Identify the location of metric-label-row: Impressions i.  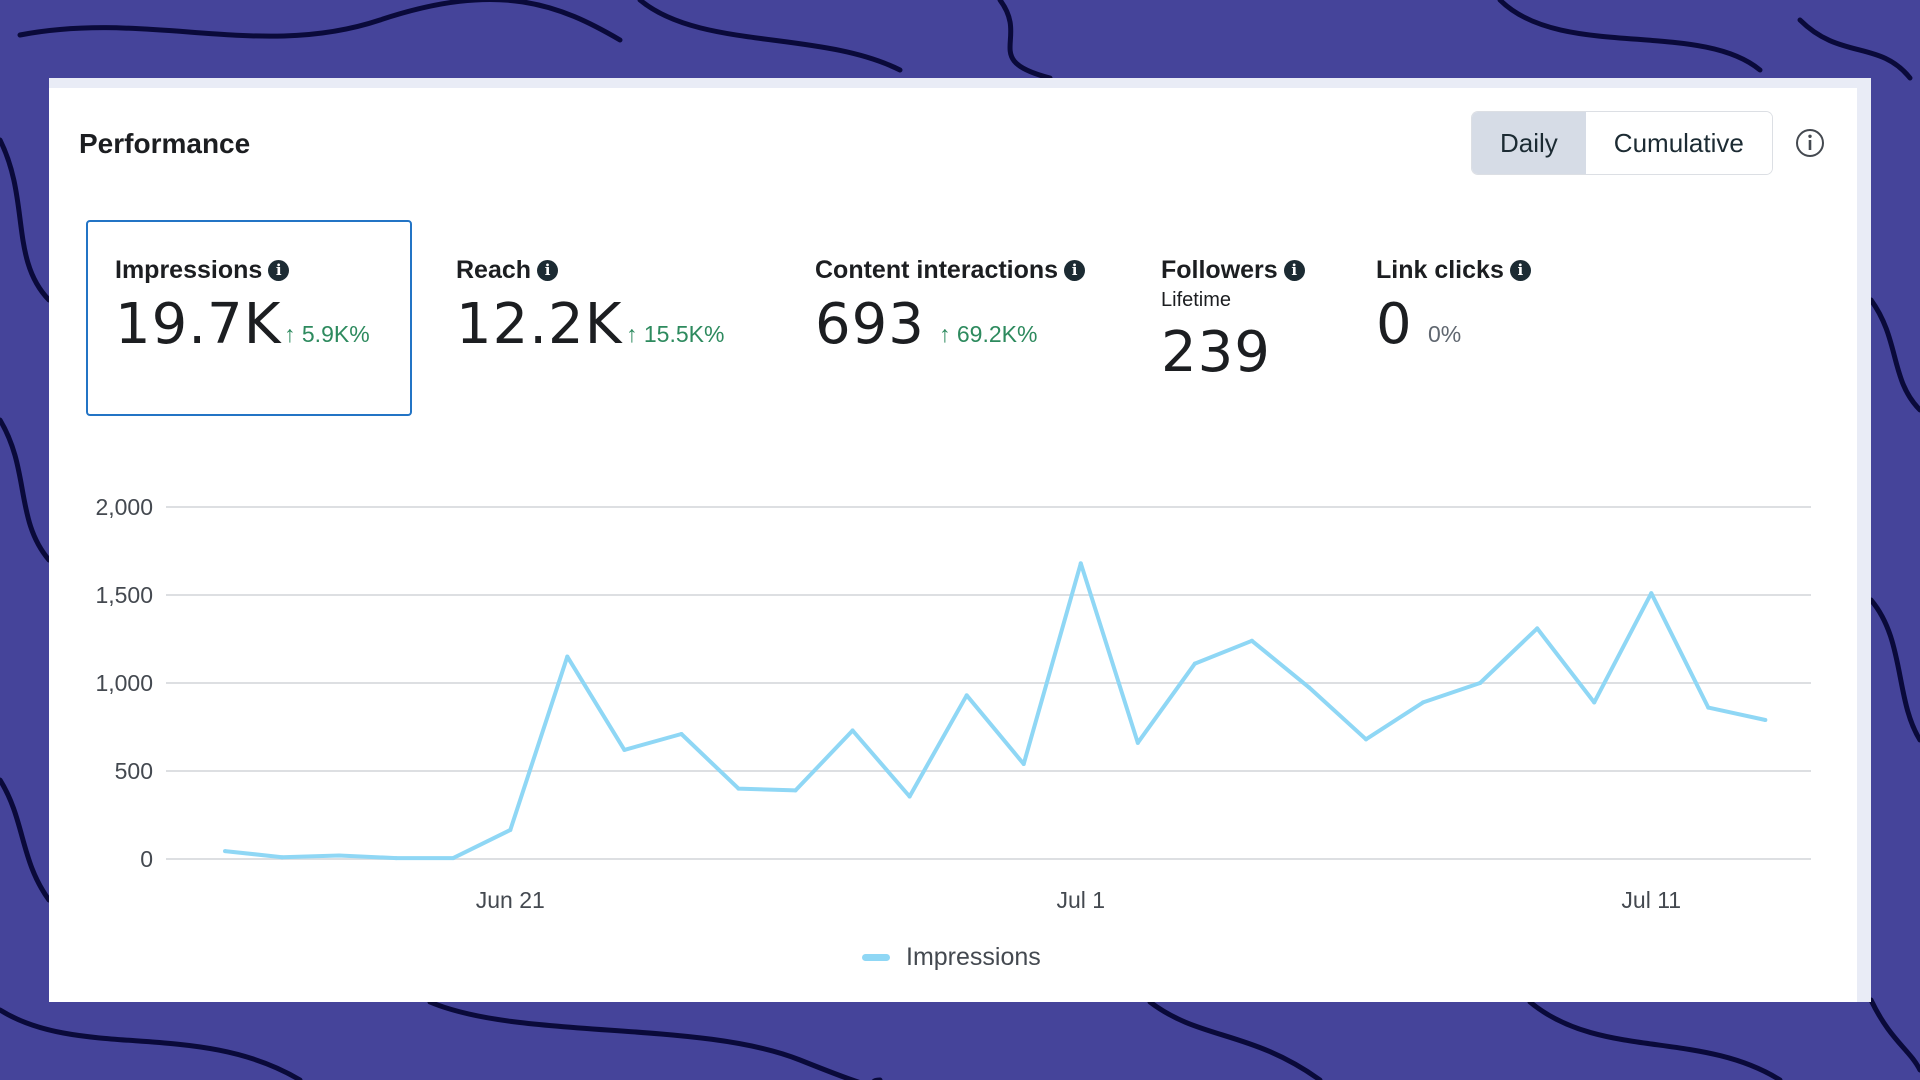
(202, 270).